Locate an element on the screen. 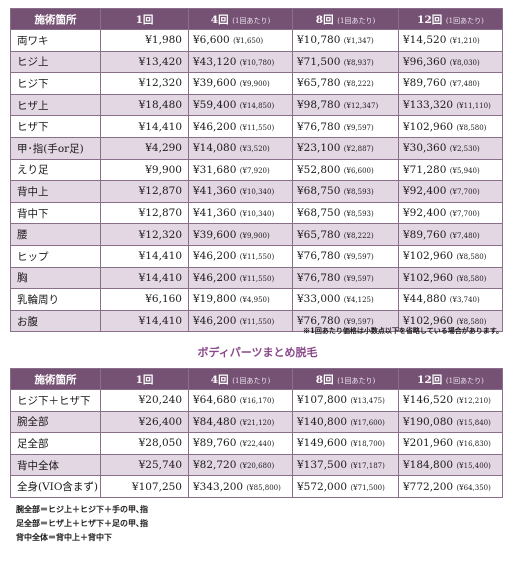 The width and height of the screenshot is (515, 568). section-title-body-bundle: ボディパーツまとめ脱毛 is located at coordinates (257, 352).